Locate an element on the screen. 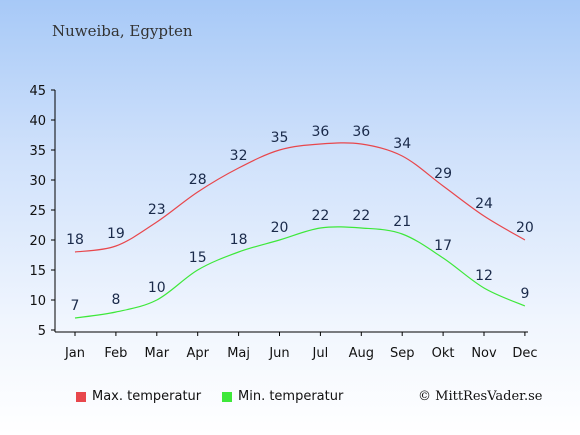 This screenshot has width=580, height=435. legend-max-swatch is located at coordinates (81, 396).